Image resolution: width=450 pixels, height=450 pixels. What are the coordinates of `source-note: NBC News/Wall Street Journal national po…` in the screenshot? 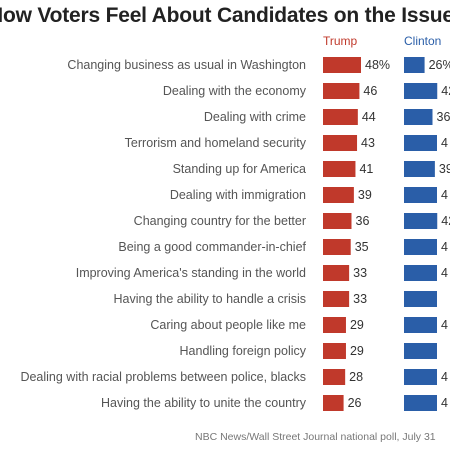 It's located at (315, 437).